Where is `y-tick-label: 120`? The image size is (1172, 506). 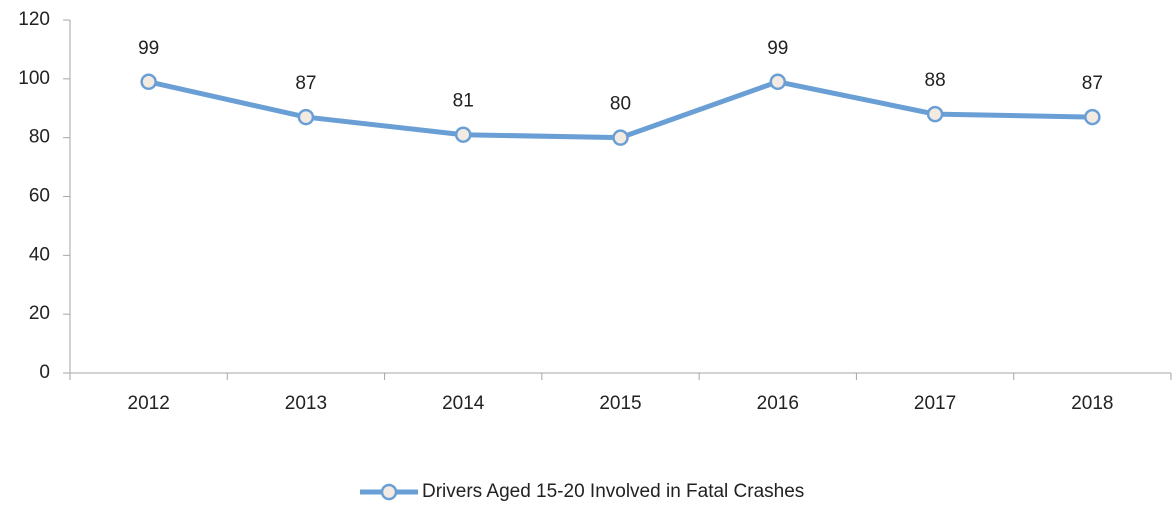 y-tick-label: 120 is located at coordinates (34, 19).